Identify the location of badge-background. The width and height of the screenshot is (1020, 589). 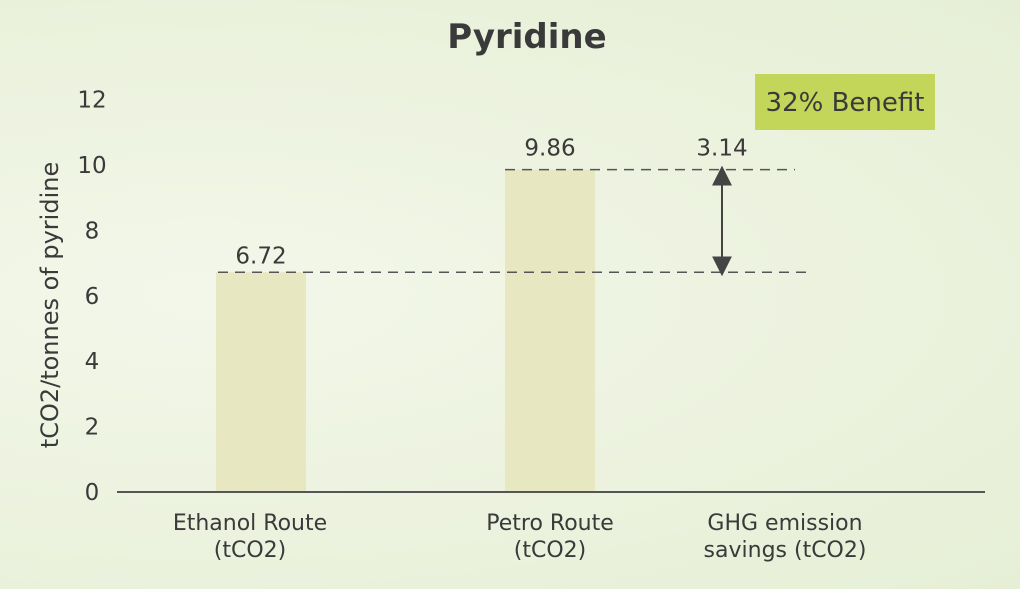
(845, 102).